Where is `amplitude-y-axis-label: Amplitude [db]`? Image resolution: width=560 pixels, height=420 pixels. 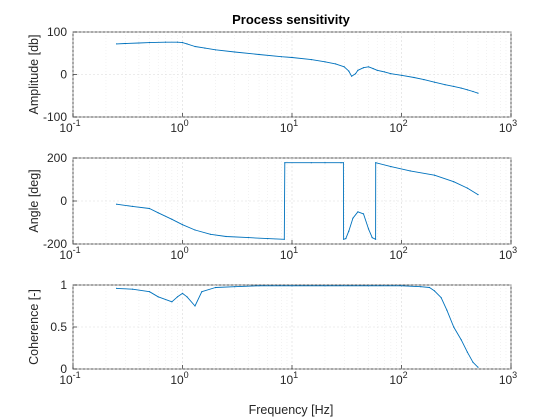
amplitude-y-axis-label: Amplitude [db] is located at coordinates (34, 75).